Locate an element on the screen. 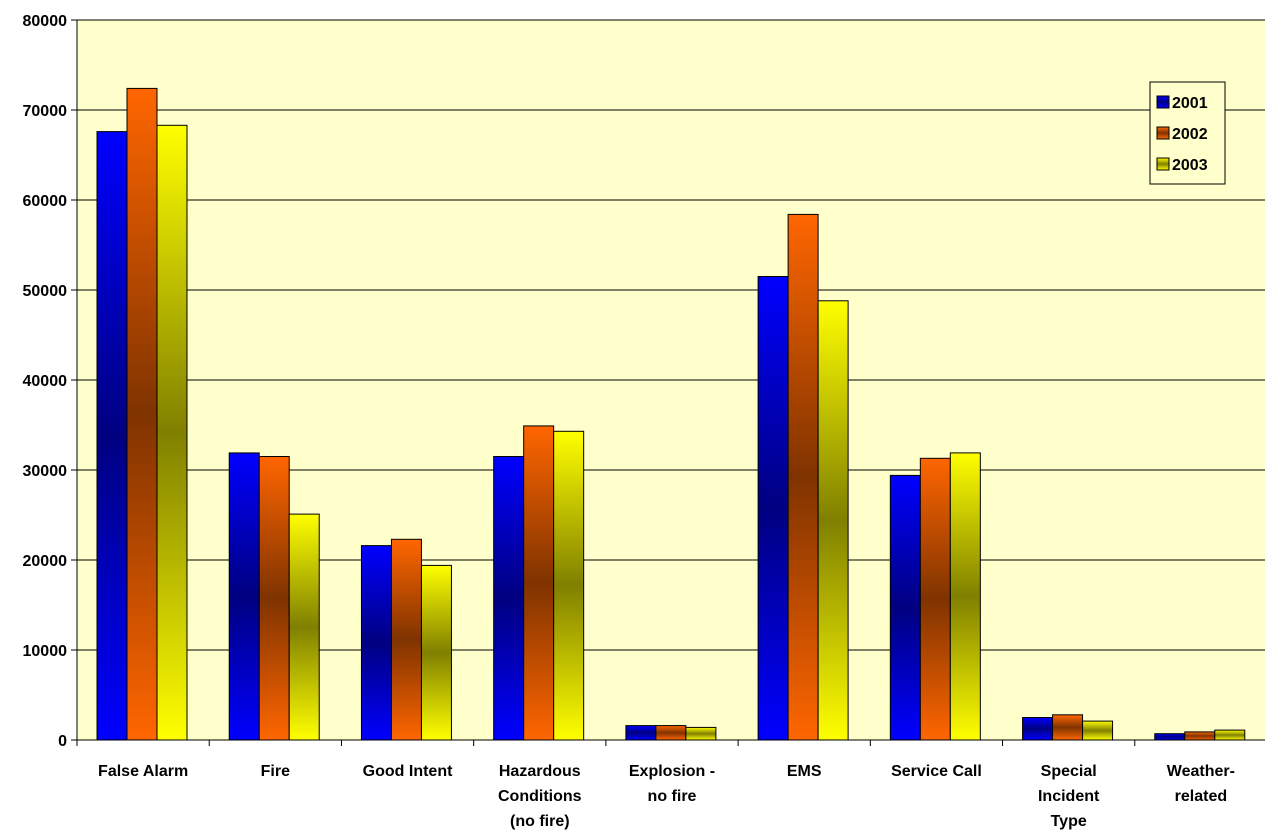 The width and height of the screenshot is (1265, 838). x-category-label-line: Weather- is located at coordinates (1201, 771).